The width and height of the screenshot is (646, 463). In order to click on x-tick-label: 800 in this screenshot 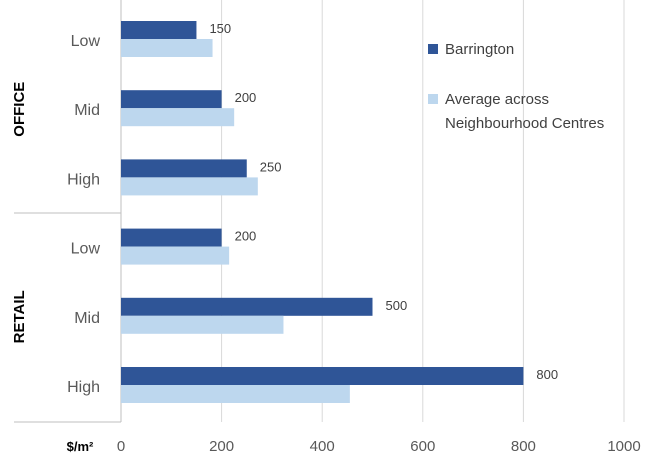, I will do `click(523, 446)`.